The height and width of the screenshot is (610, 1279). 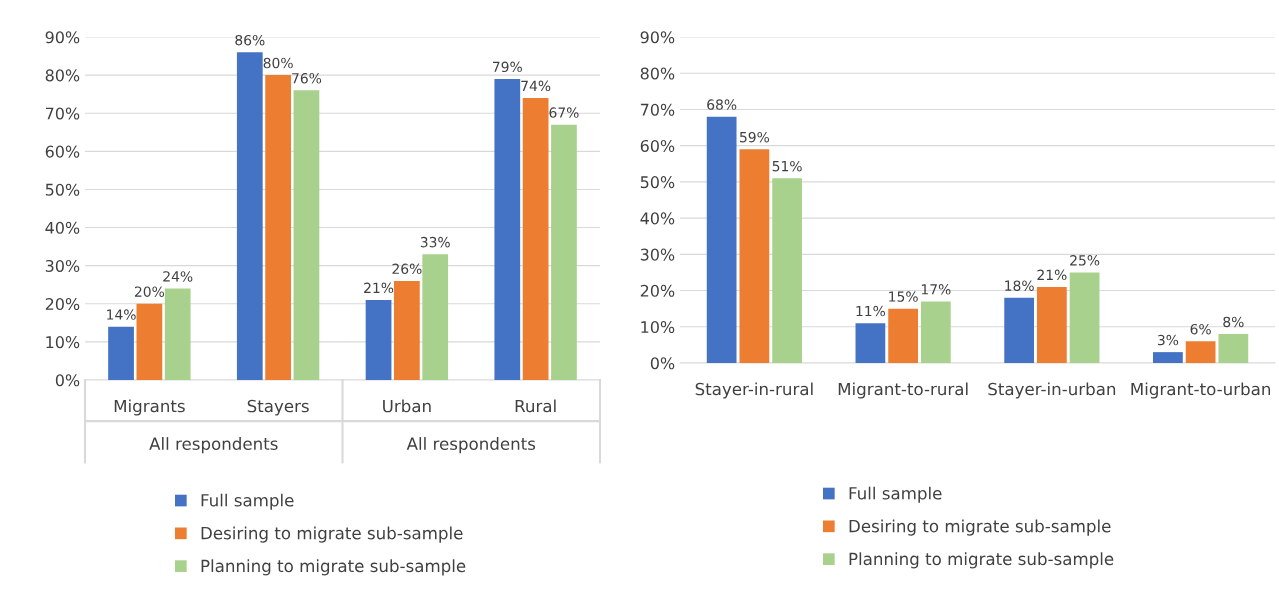 What do you see at coordinates (149, 291) in the screenshot?
I see `data-label: 20%` at bounding box center [149, 291].